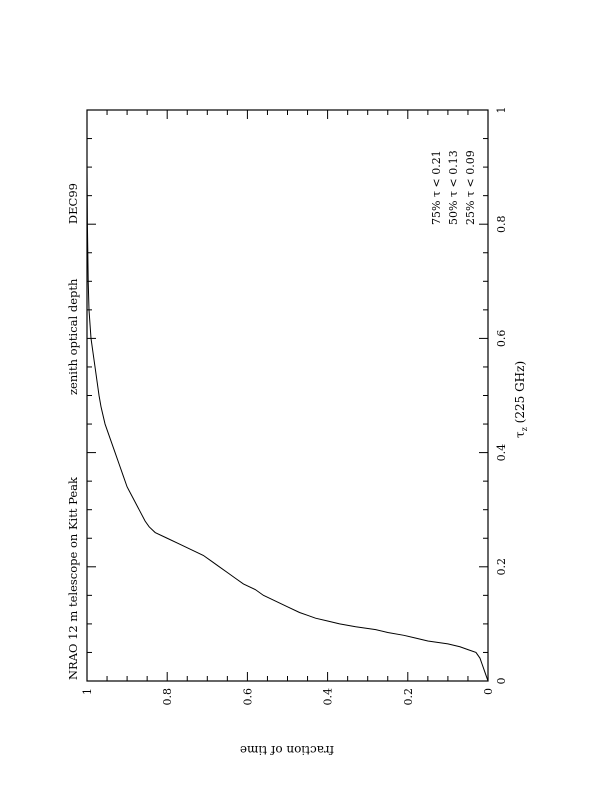 This screenshot has height=792, width=612. What do you see at coordinates (501, 453) in the screenshot?
I see `x-tick-label: 0.4` at bounding box center [501, 453].